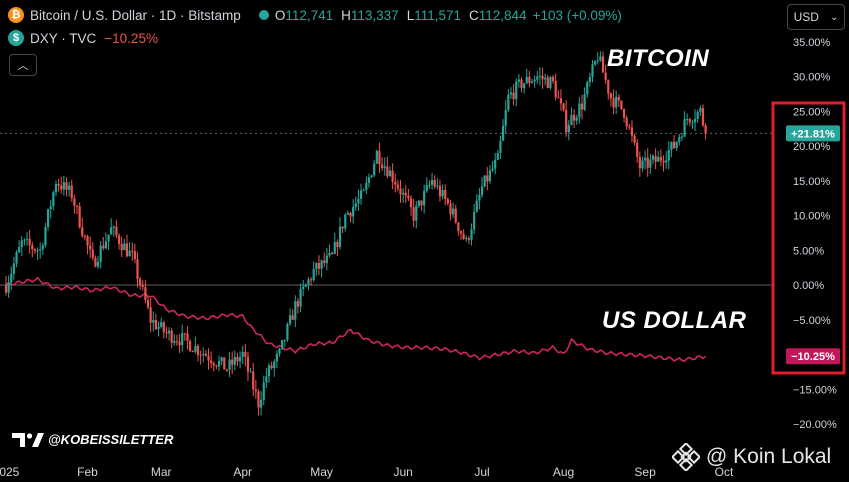 The width and height of the screenshot is (849, 482). I want to click on open-key: O, so click(280, 15).